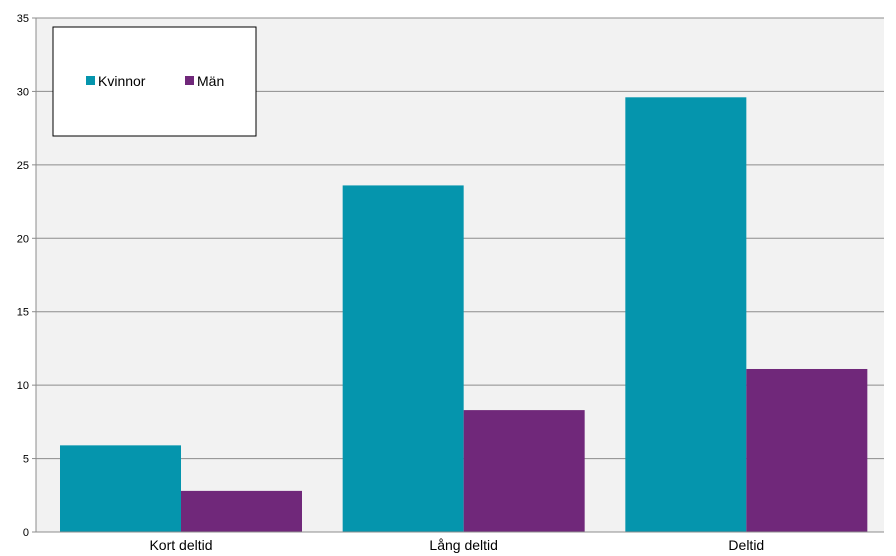 The height and width of the screenshot is (556, 896). Describe the element at coordinates (26, 533) in the screenshot. I see `y-tick-label: 0` at that location.